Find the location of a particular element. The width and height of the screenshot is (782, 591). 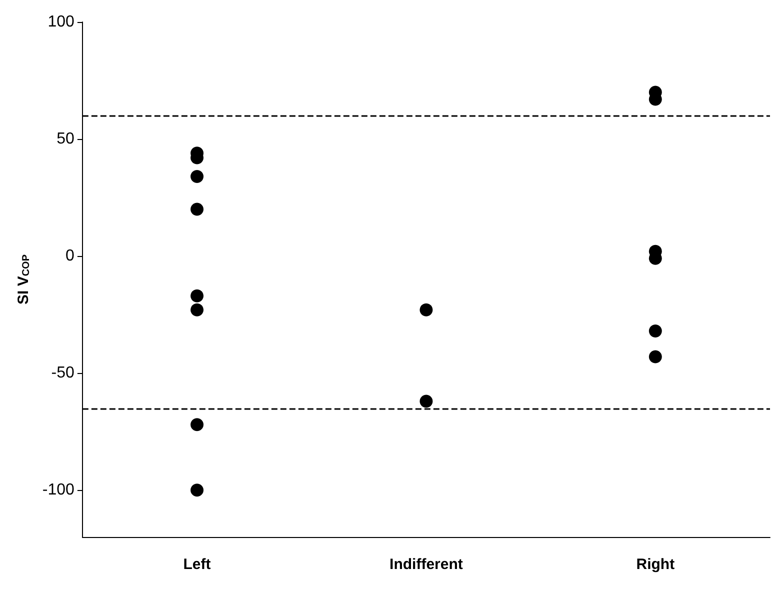

y-axis-title: SI VCOP is located at coordinates (23, 279).